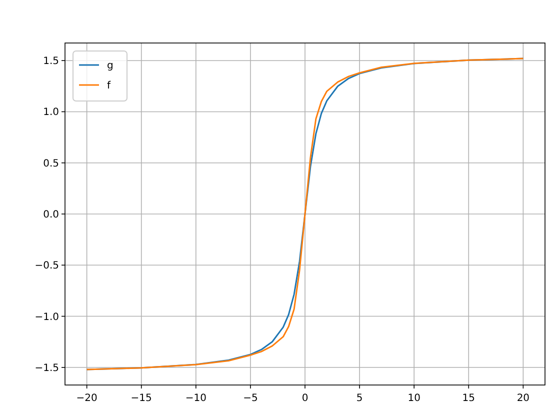  I want to click on x-tick-label: 0, so click(305, 398).